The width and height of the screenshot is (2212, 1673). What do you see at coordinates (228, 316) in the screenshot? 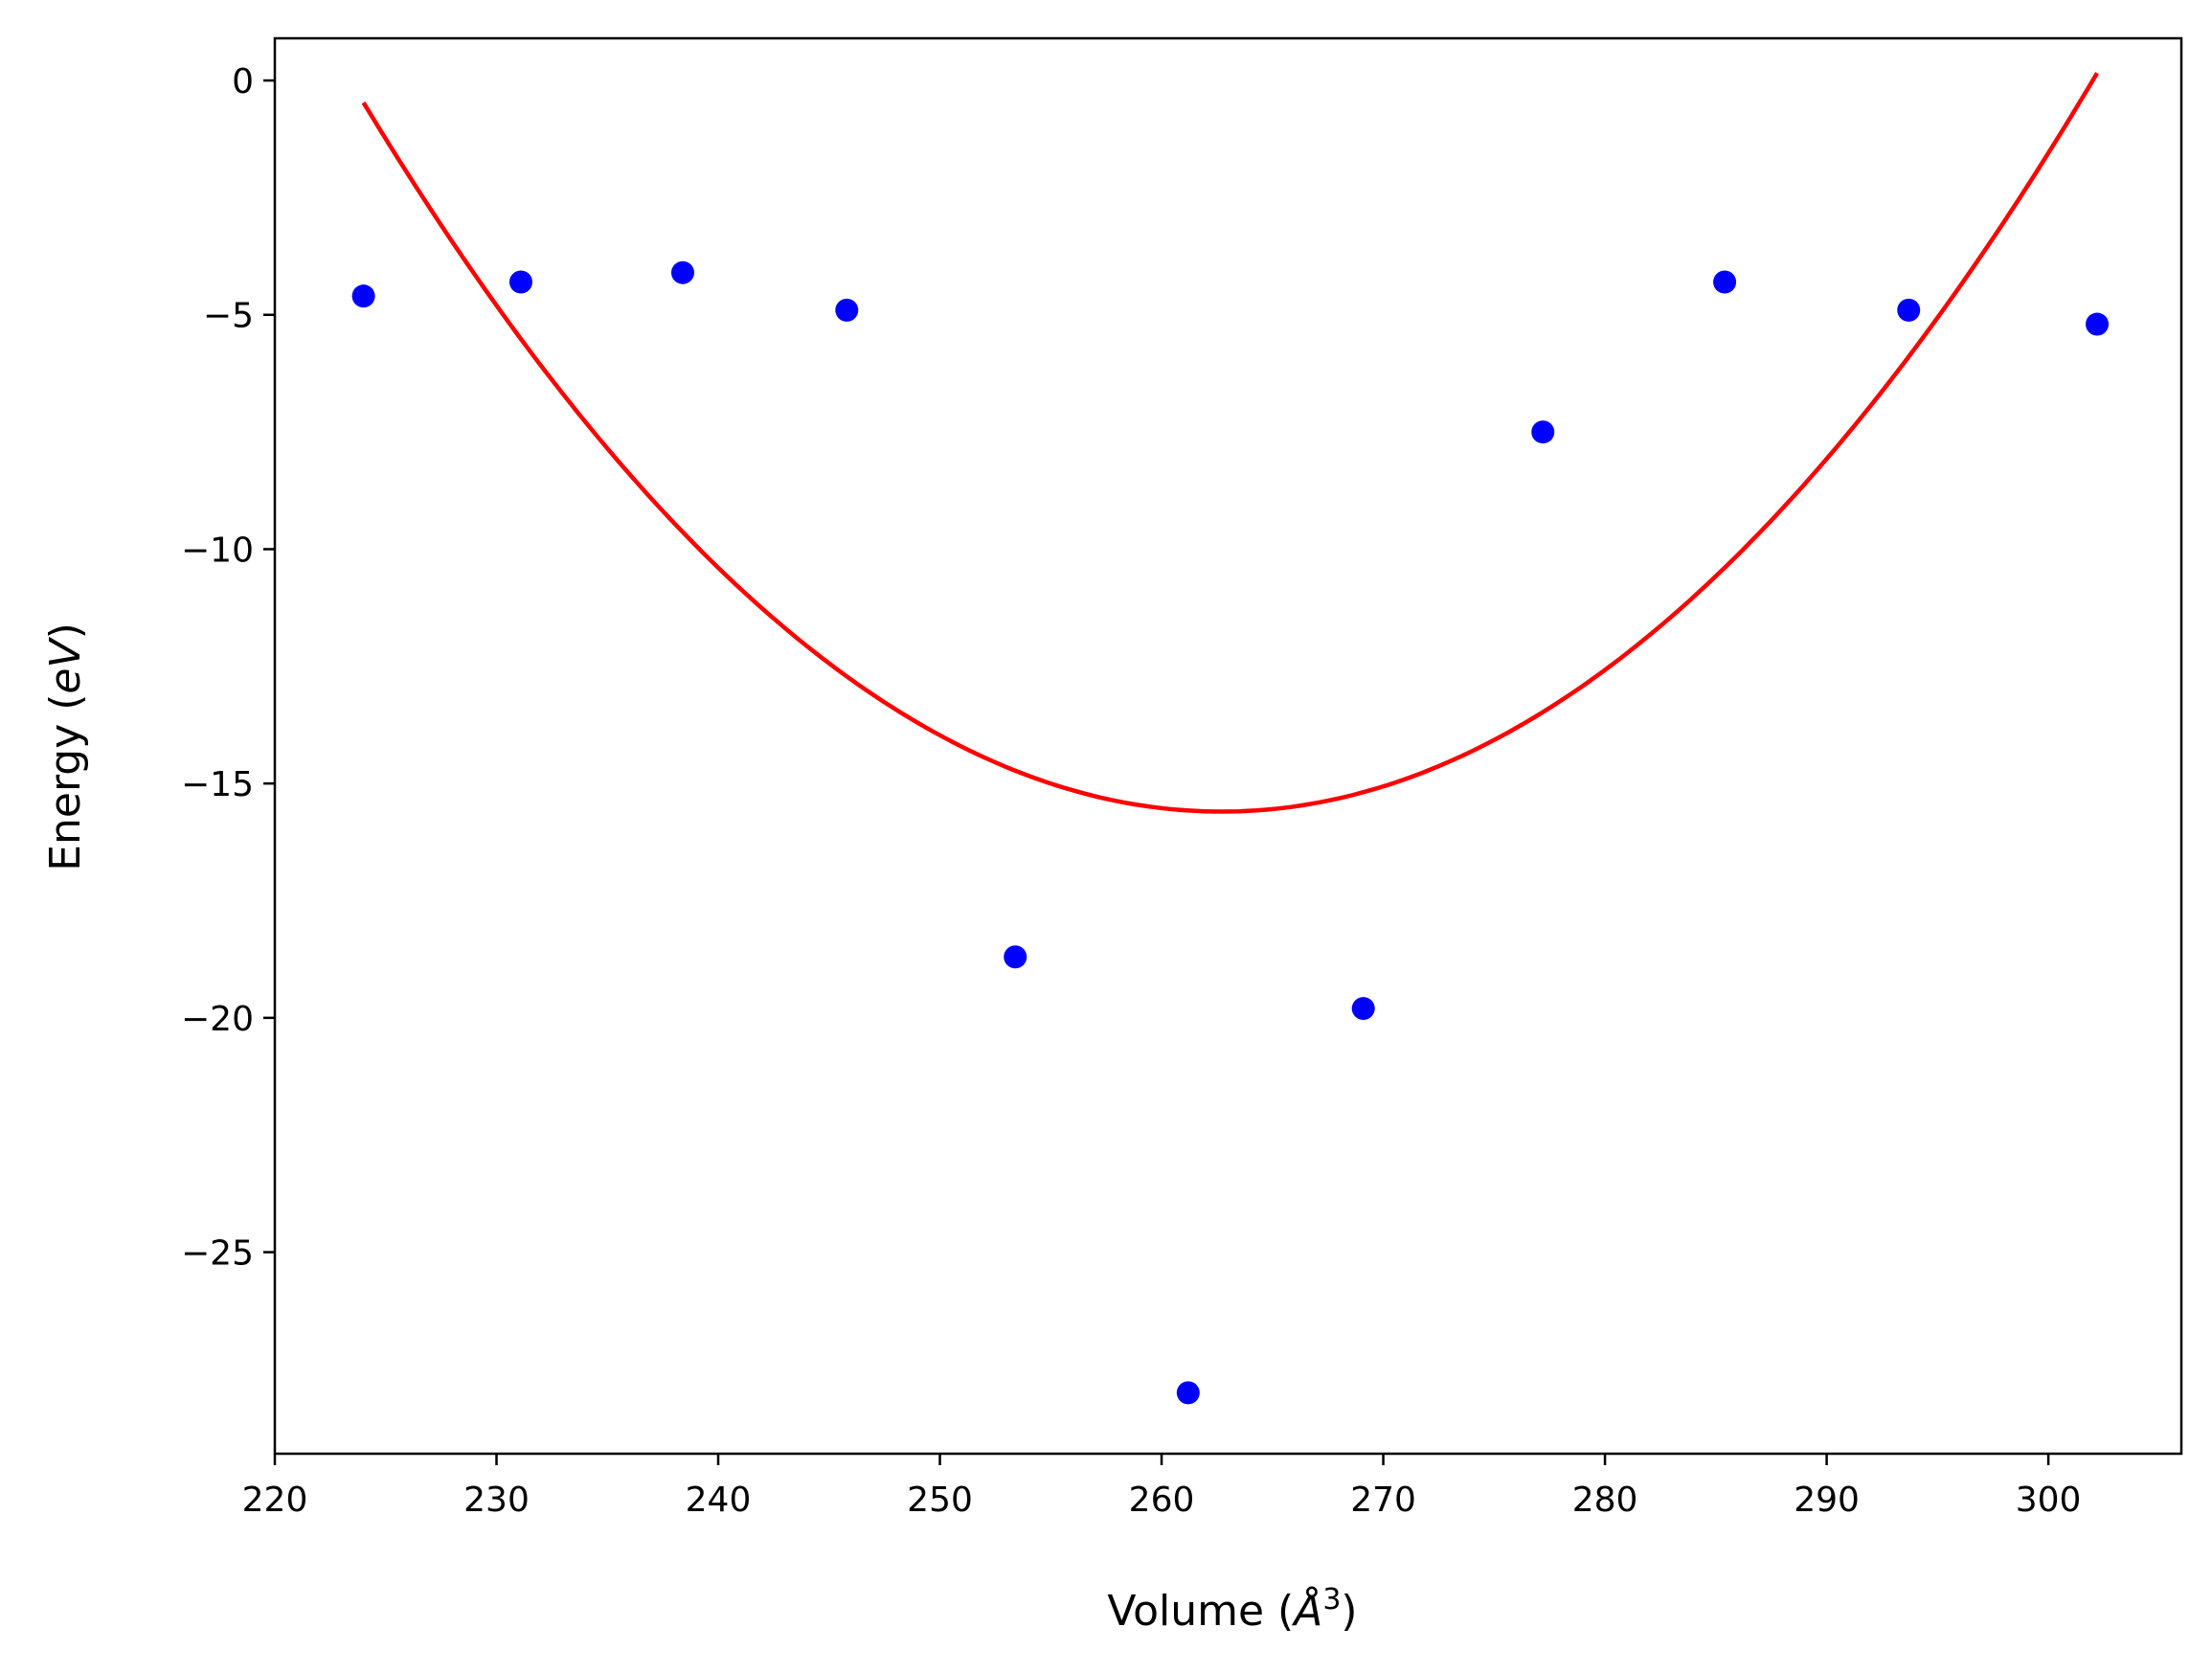
I see `y-tick-label: −5` at bounding box center [228, 316].